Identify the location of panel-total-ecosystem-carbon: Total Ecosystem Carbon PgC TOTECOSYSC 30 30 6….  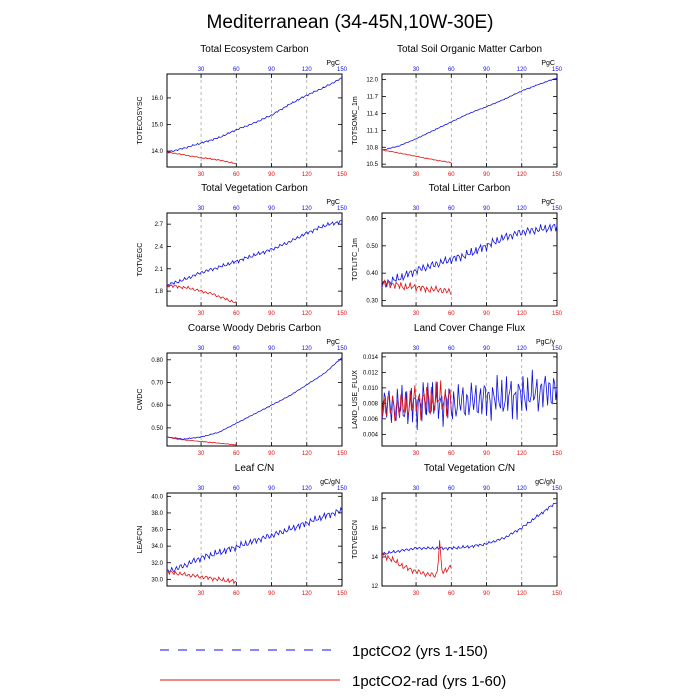
(242, 111).